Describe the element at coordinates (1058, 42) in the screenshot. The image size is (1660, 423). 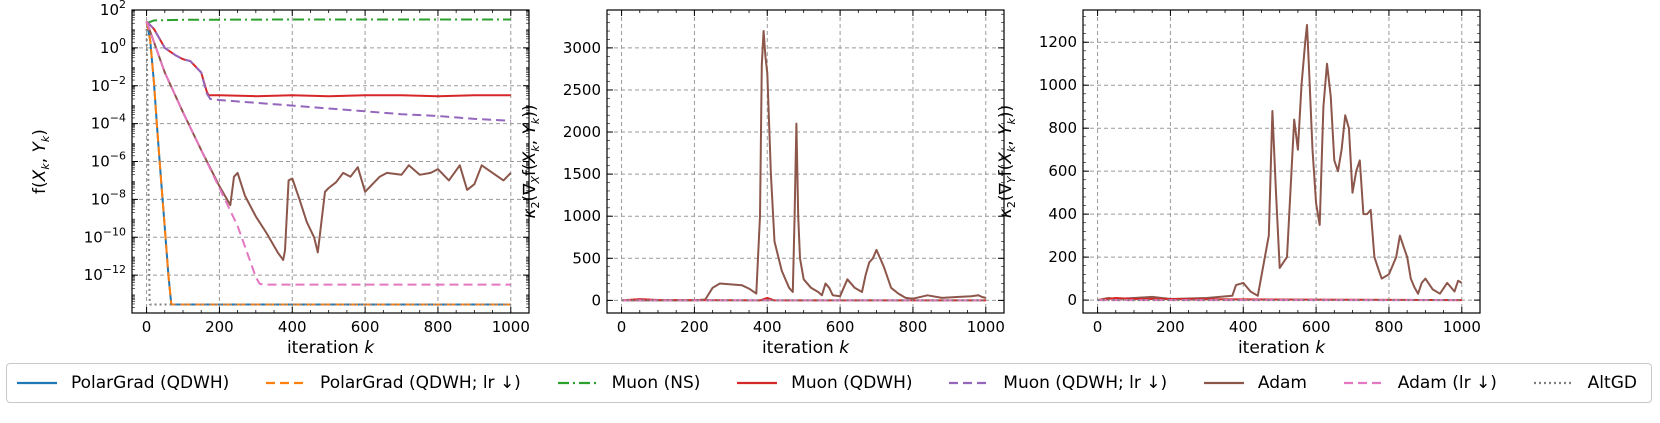
I see `y-tick-label: 1200` at that location.